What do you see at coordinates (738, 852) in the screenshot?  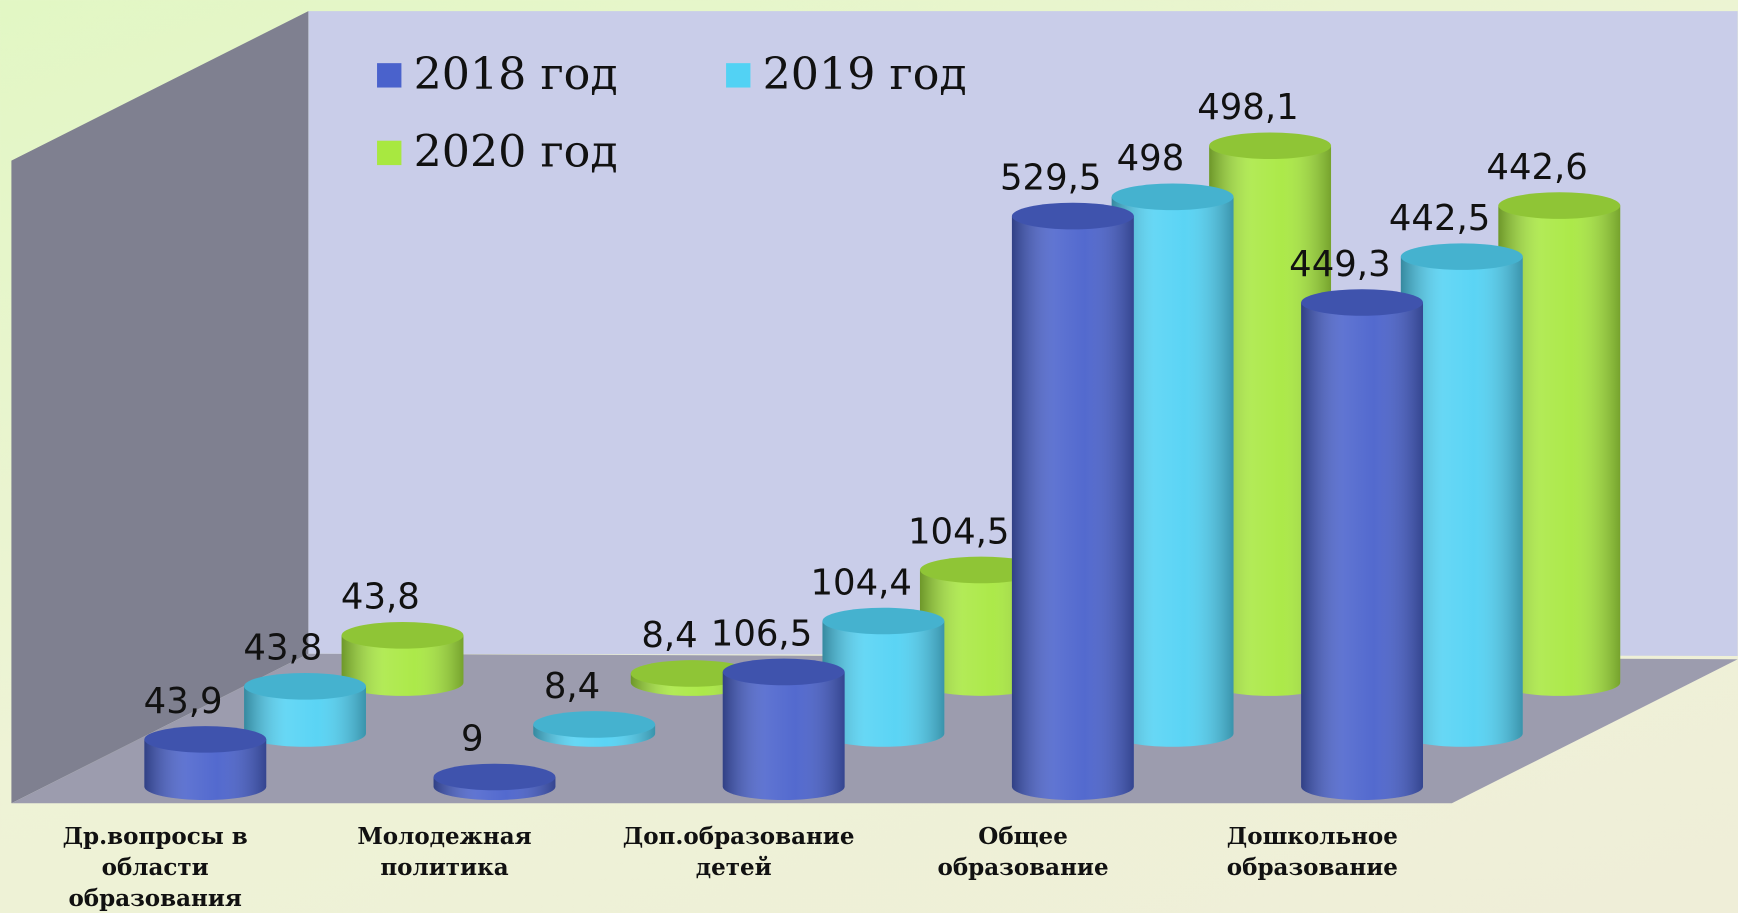 I see `x-tick-label: Доп.образование детей` at bounding box center [738, 852].